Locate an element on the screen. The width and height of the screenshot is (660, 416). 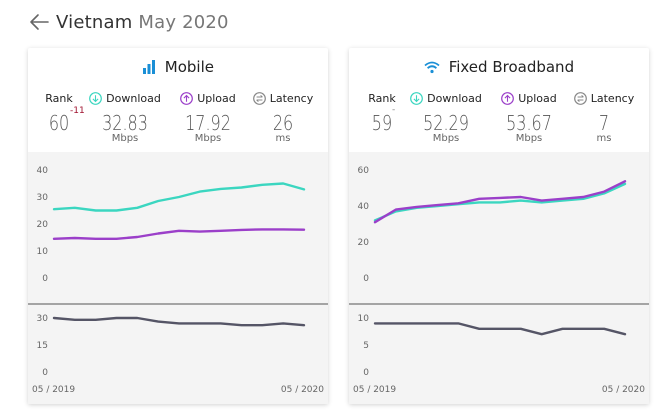
mobile-rank: Rank 60 is located at coordinates (59, 113).